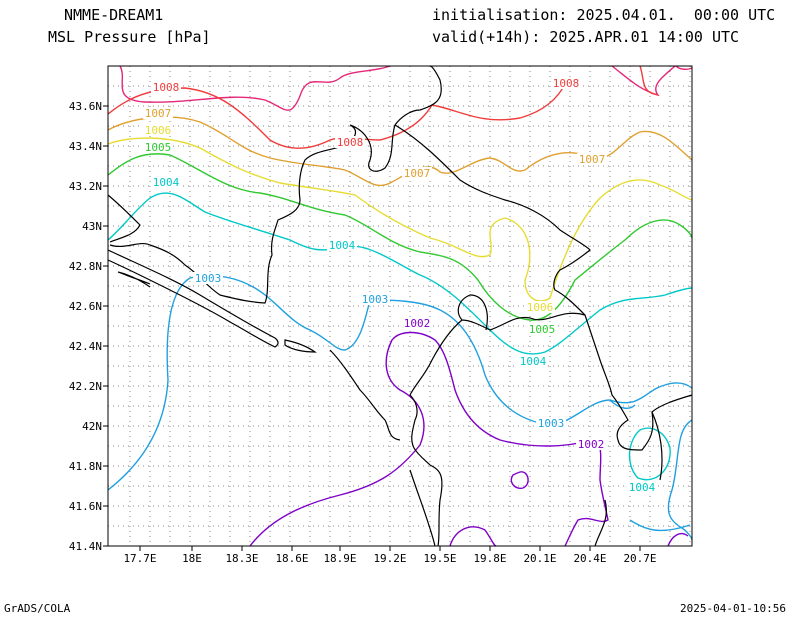 The width and height of the screenshot is (800, 618). I want to click on isobar-1002-small, so click(519, 480).